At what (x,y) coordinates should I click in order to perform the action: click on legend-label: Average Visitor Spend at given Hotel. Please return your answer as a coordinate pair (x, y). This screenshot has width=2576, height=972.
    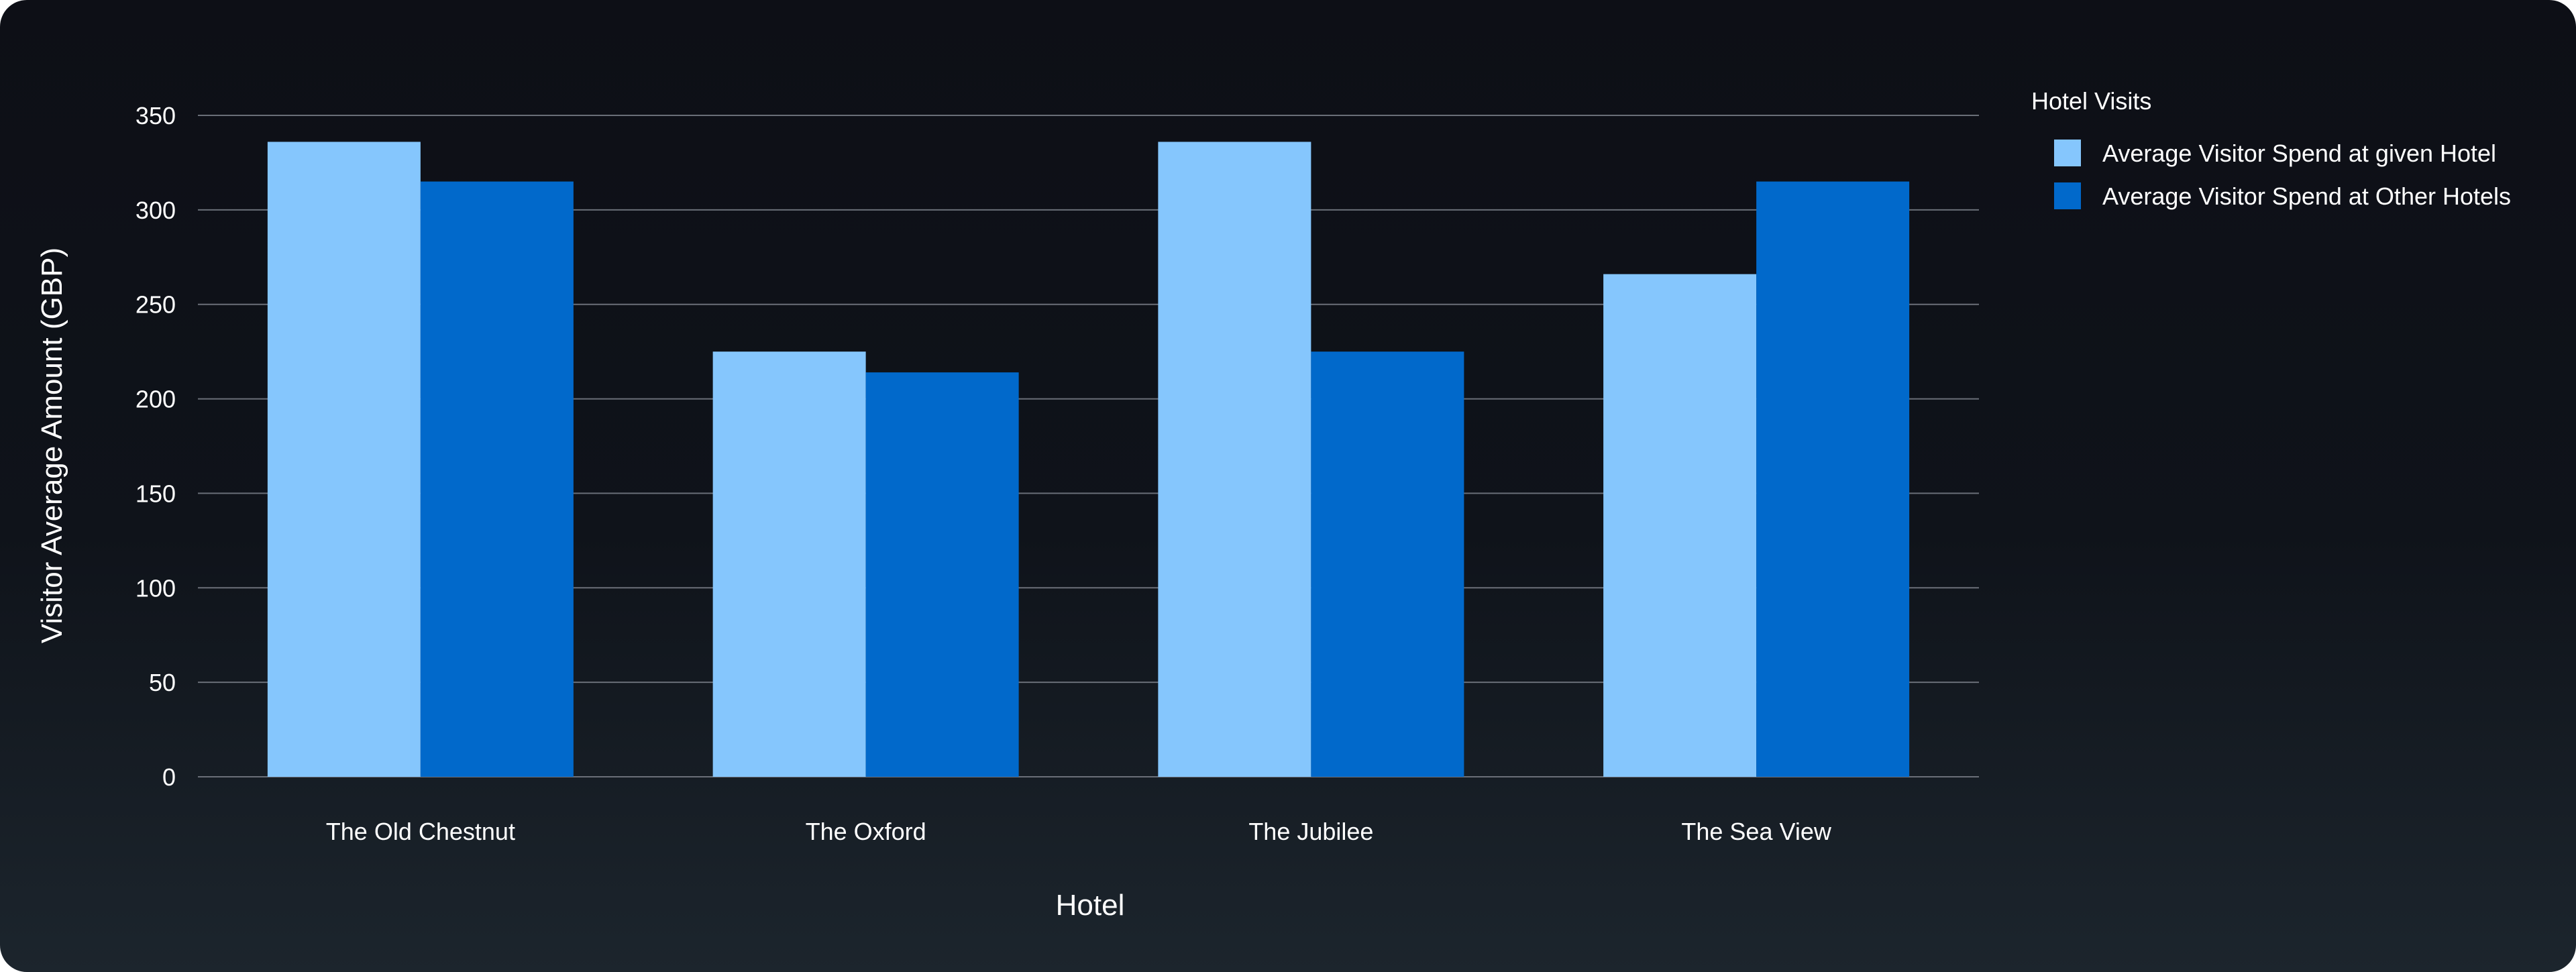
    Looking at the image, I should click on (2299, 153).